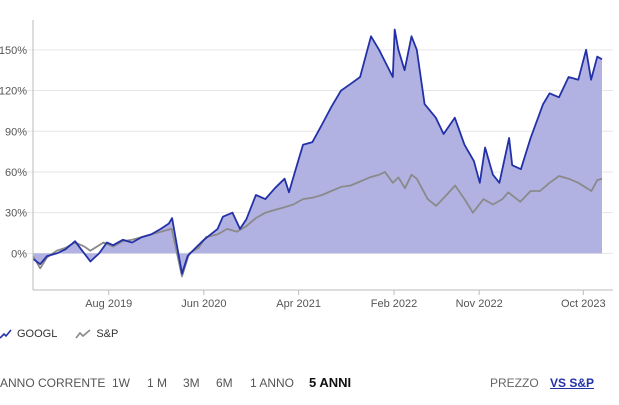 The height and width of the screenshot is (405, 619). I want to click on range-3m-button: 3M, so click(191, 383).